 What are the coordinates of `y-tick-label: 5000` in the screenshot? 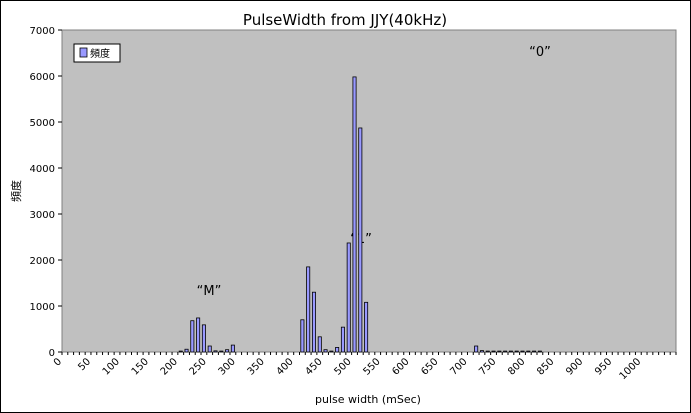 It's located at (42, 123).